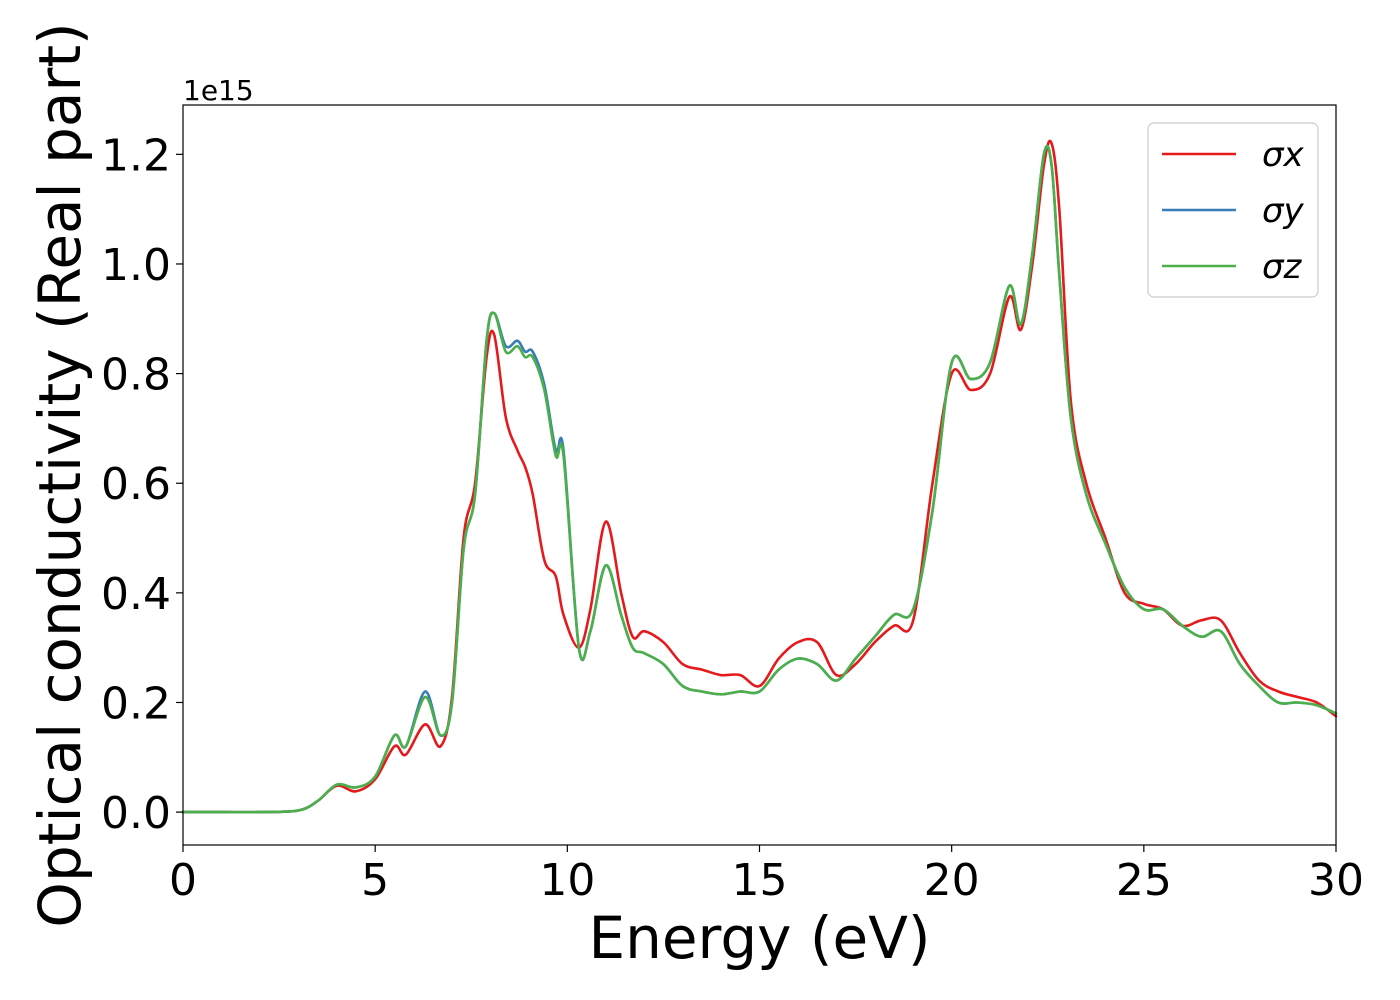 The image size is (1400, 1000). What do you see at coordinates (1282, 267) in the screenshot?
I see `legend-label-3: σz` at bounding box center [1282, 267].